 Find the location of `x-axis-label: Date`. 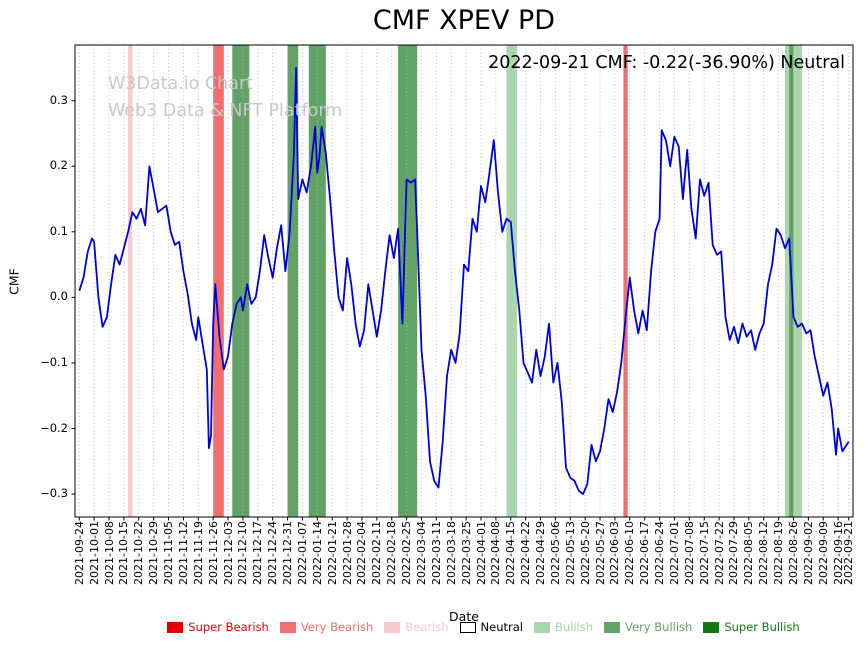

x-axis-label: Date is located at coordinates (464, 616).